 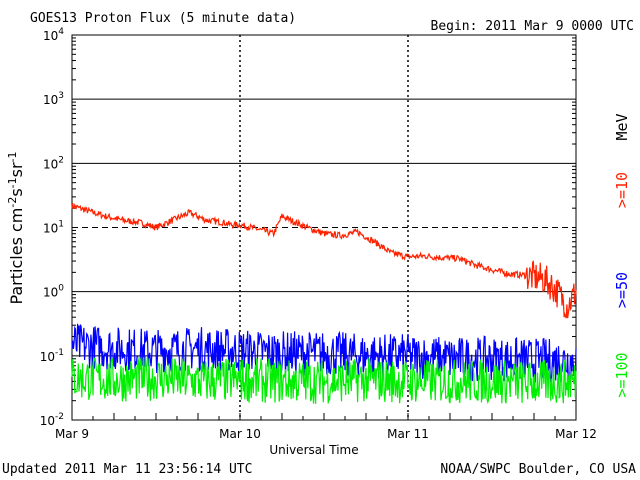 I want to click on x-tick-label: Mar 9, so click(x=72, y=434).